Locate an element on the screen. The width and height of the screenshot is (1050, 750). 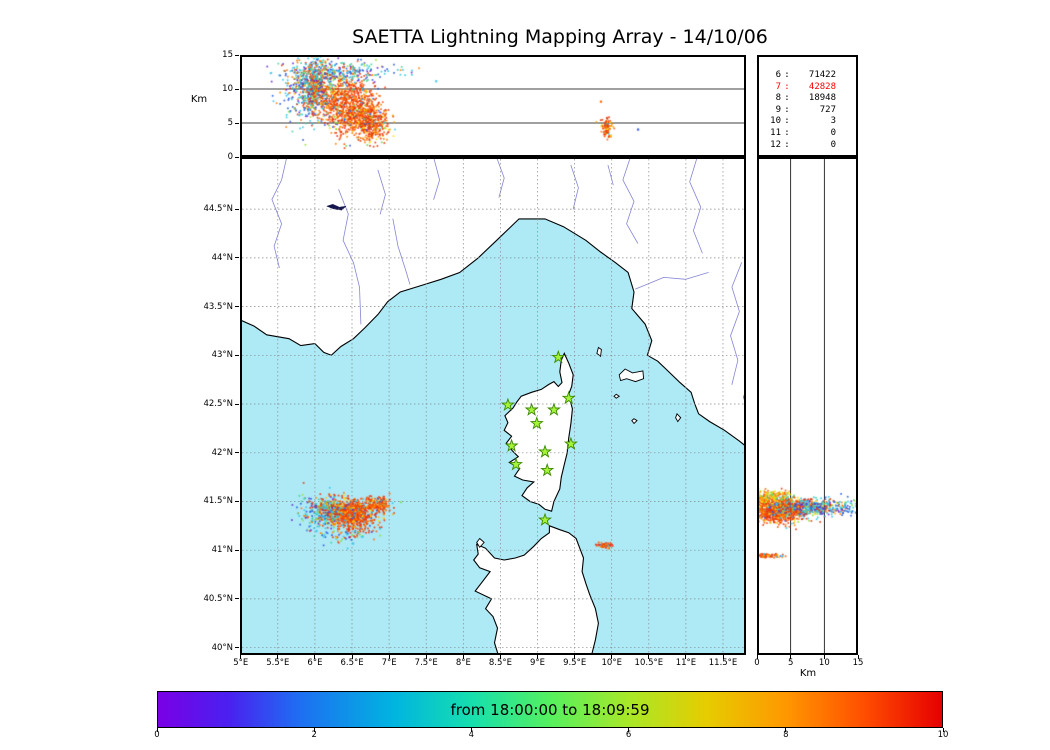
altitude-axis-label: Km is located at coordinates (199, 99).